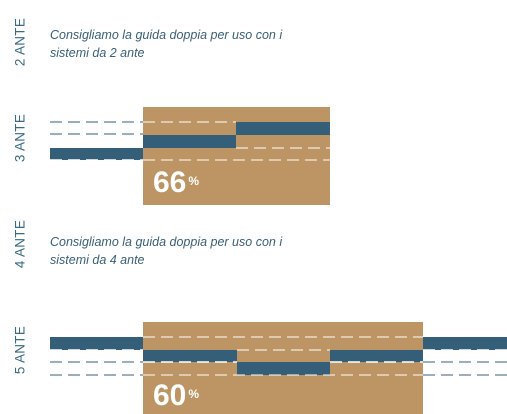 This screenshot has width=507, height=414. I want to click on percent-3-ante: 66%, so click(176, 183).